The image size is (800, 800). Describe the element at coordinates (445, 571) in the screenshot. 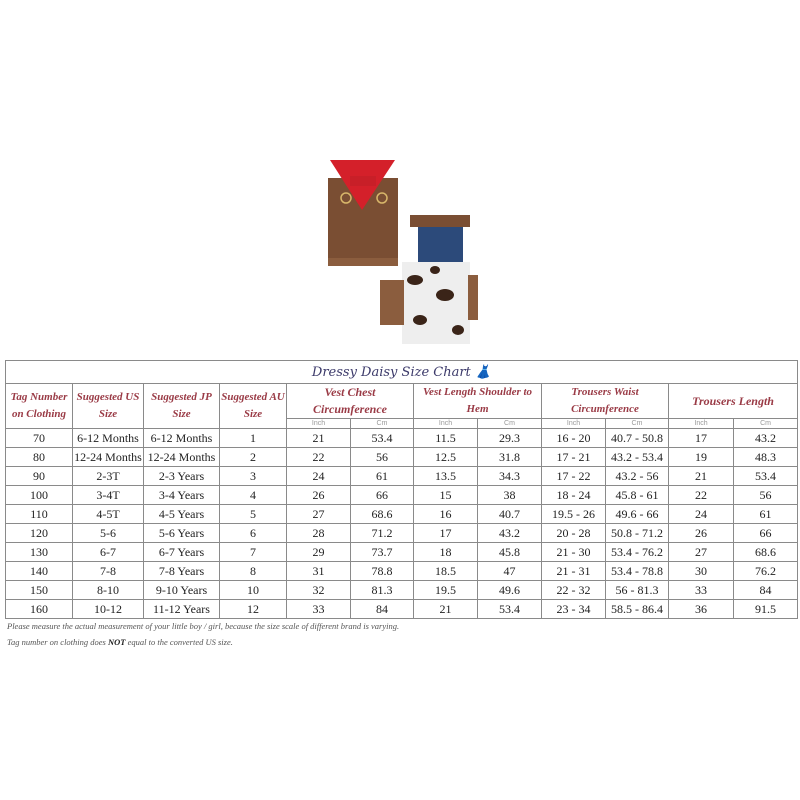

I see `table-cell: 18.5` at that location.